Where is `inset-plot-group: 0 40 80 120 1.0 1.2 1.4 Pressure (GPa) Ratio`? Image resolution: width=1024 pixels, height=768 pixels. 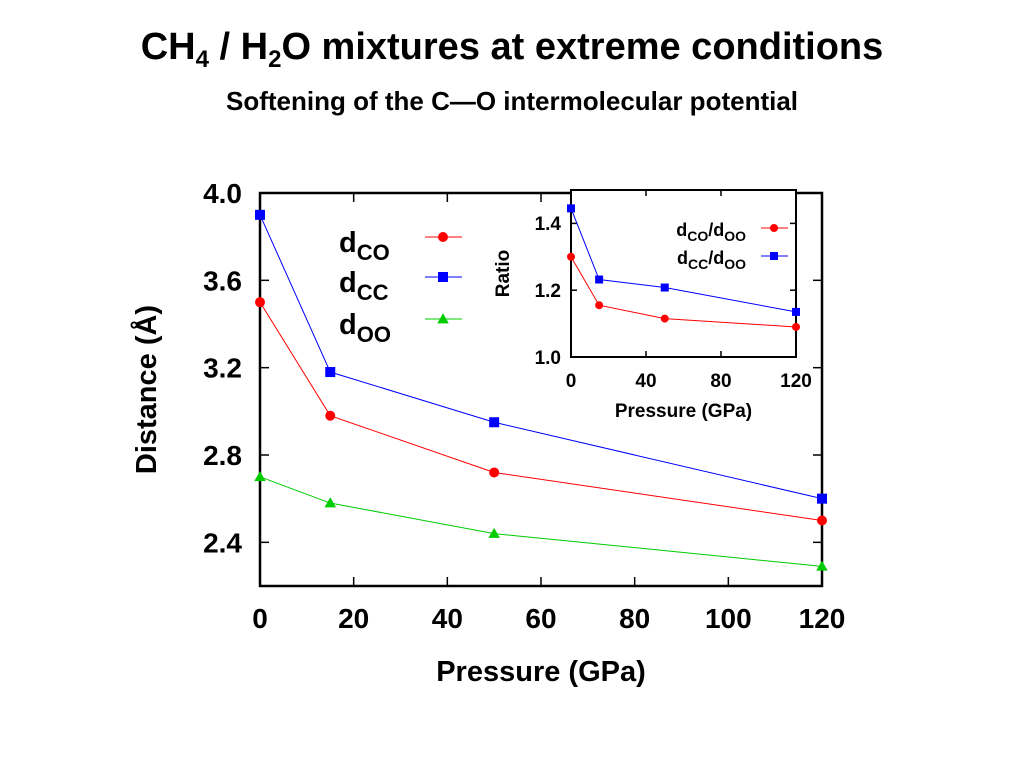
inset-plot-group: 0 40 80 120 1.0 1.2 1.4 Pressure (GPa) Ratio is located at coordinates (652, 305).